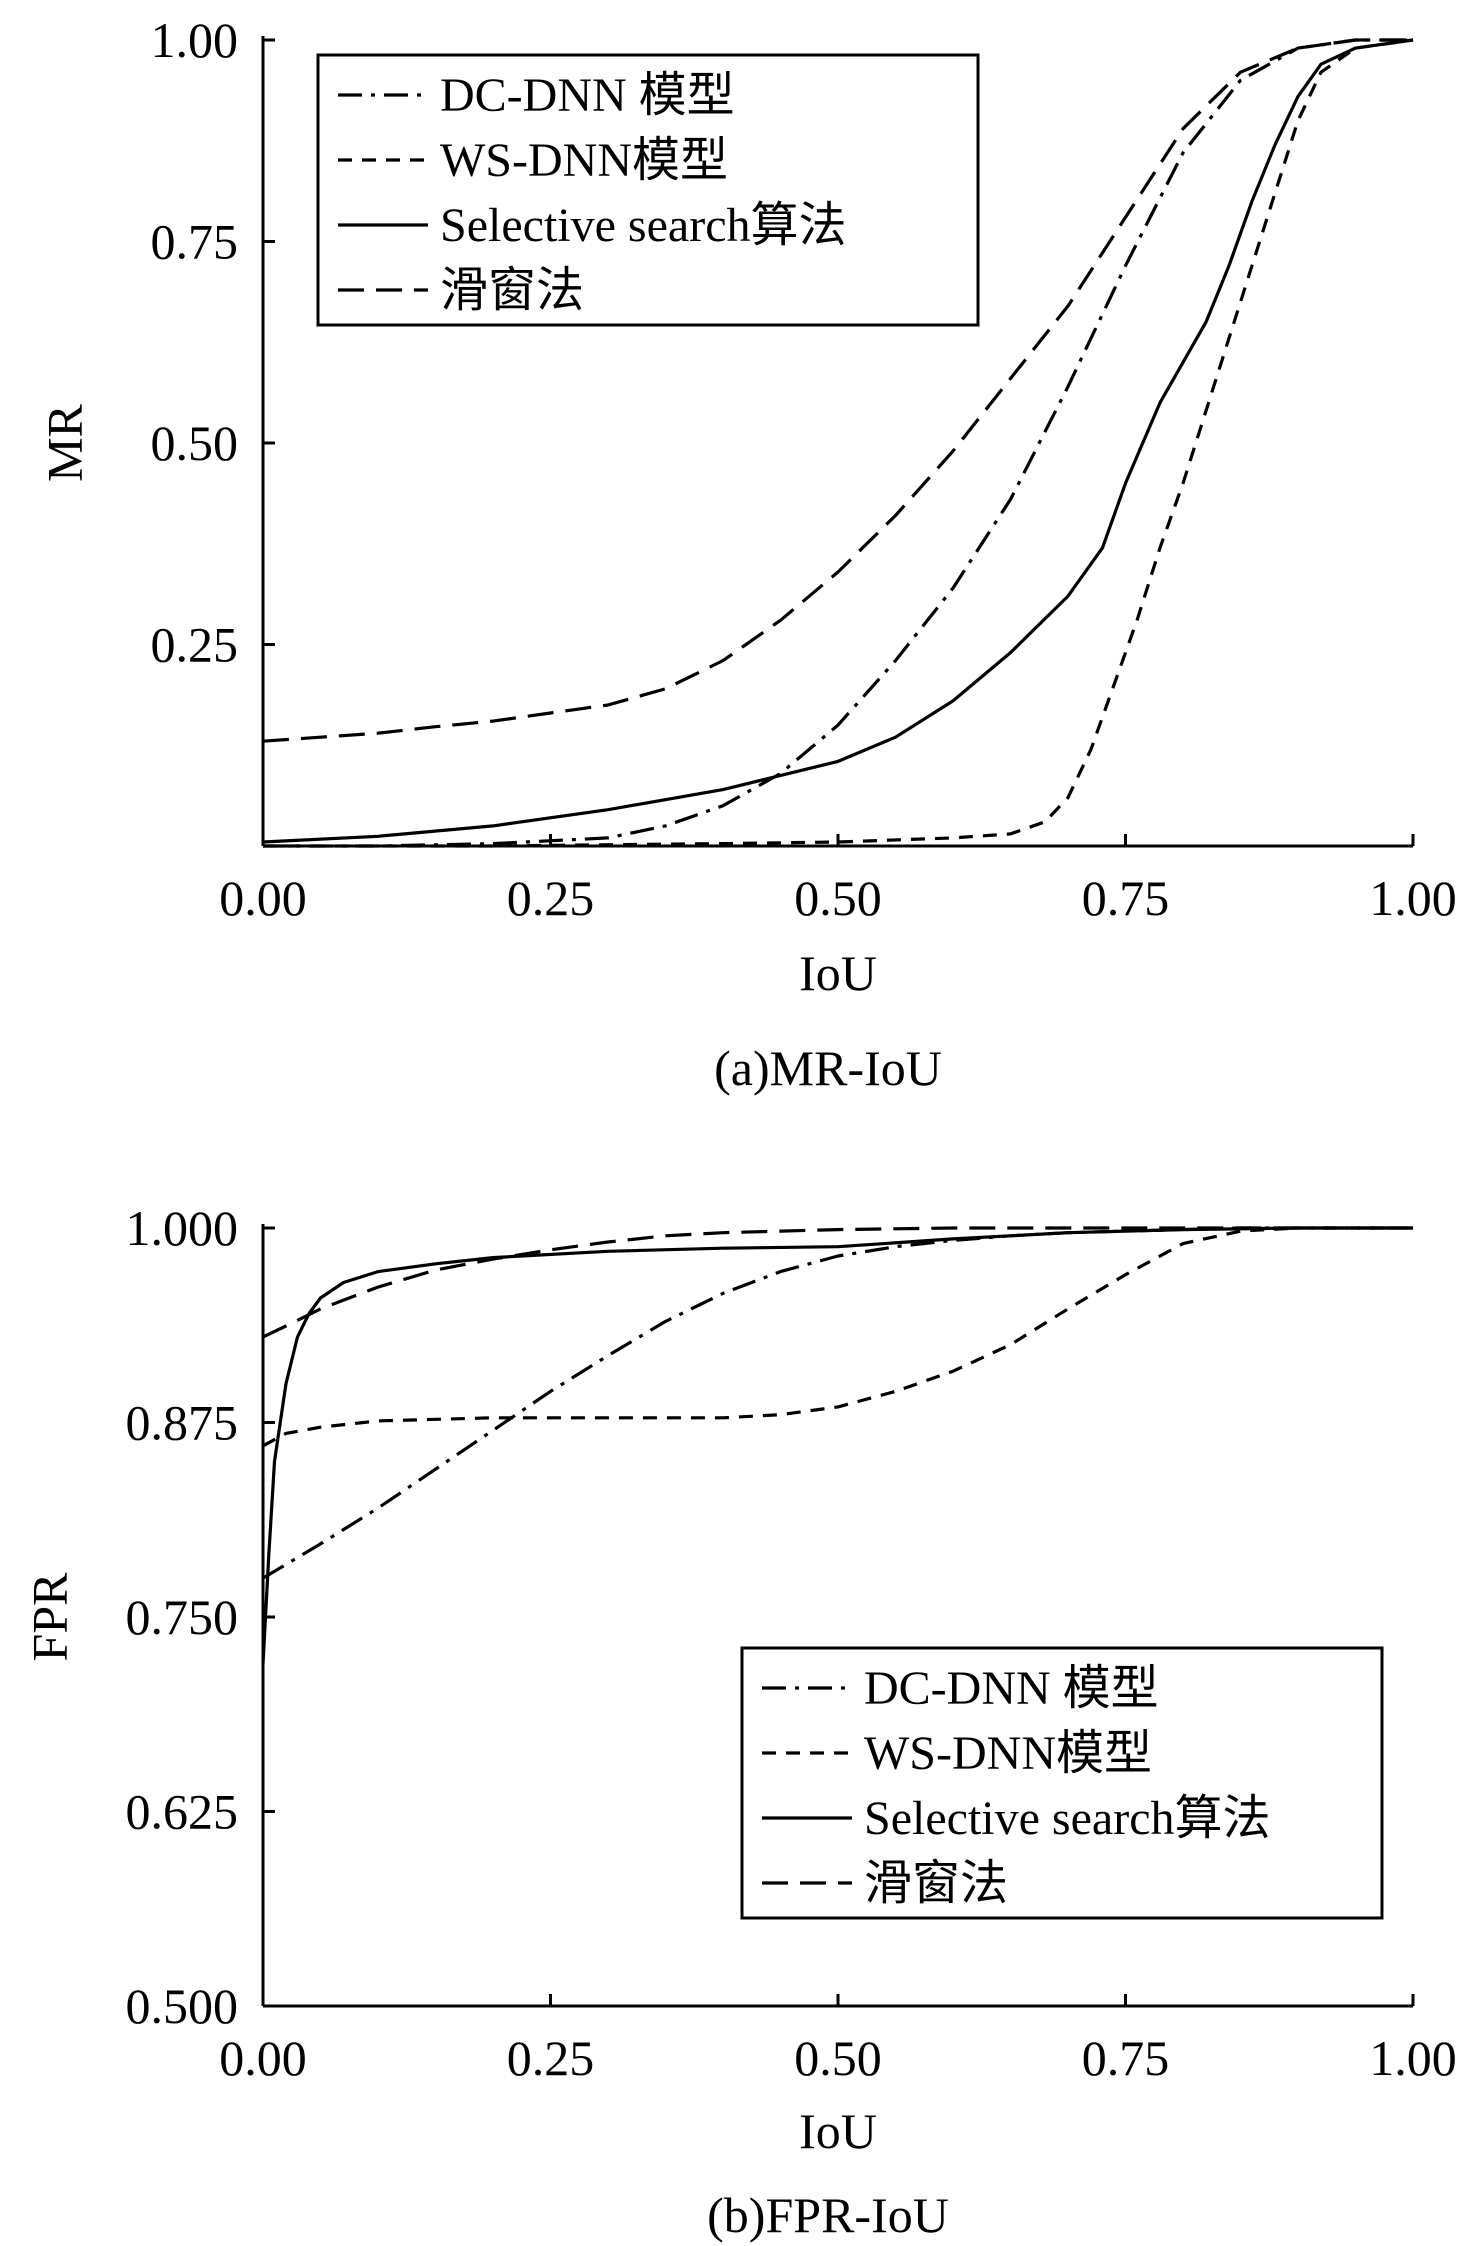 The image size is (1471, 2246). What do you see at coordinates (1008, 1753) in the screenshot?
I see `chart-b-legend-label-2: WS-DNN模型` at bounding box center [1008, 1753].